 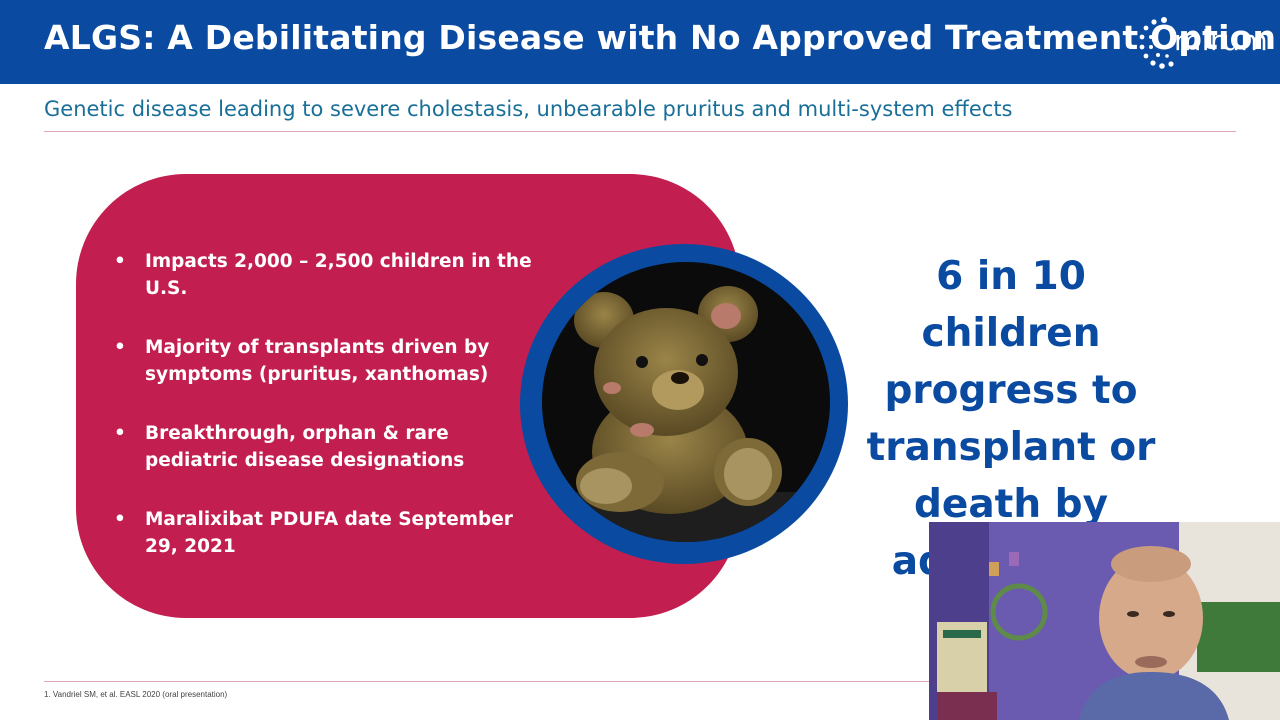 What do you see at coordinates (1011, 447) in the screenshot?
I see `stat-line: transplant or` at bounding box center [1011, 447].